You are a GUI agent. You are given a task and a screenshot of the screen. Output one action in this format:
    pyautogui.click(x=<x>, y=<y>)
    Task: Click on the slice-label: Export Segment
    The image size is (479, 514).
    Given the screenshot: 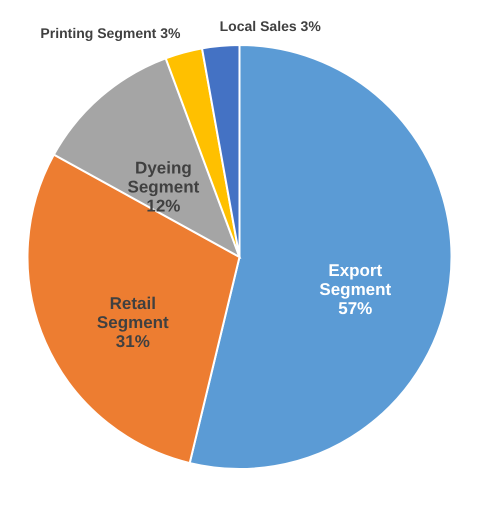 What is the action you would take?
    pyautogui.click(x=355, y=279)
    